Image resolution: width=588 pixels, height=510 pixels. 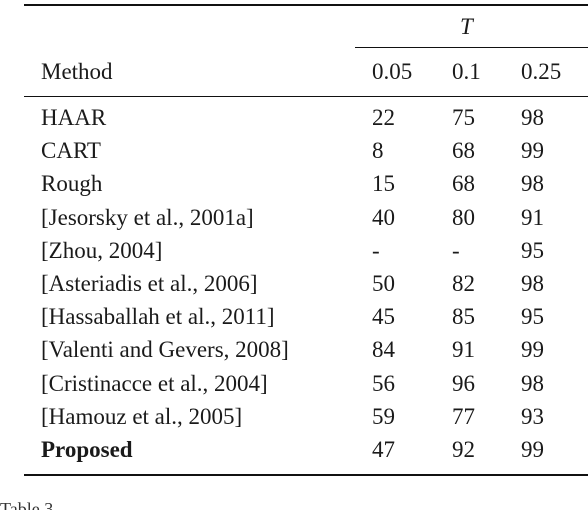 I want to click on method-cell: CART, so click(x=71, y=150).